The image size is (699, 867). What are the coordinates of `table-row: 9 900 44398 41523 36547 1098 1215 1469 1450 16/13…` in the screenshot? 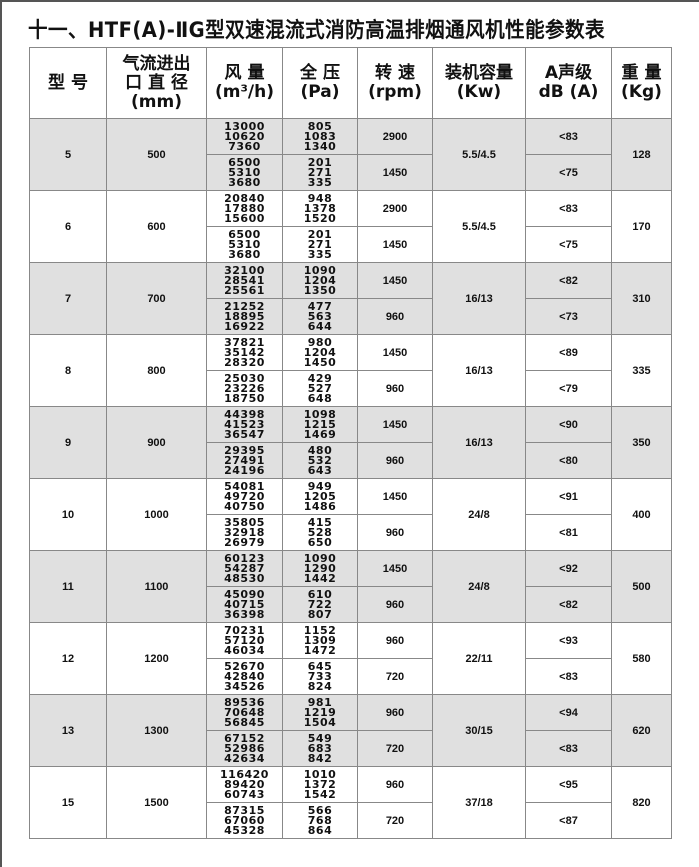 It's located at (350, 442).